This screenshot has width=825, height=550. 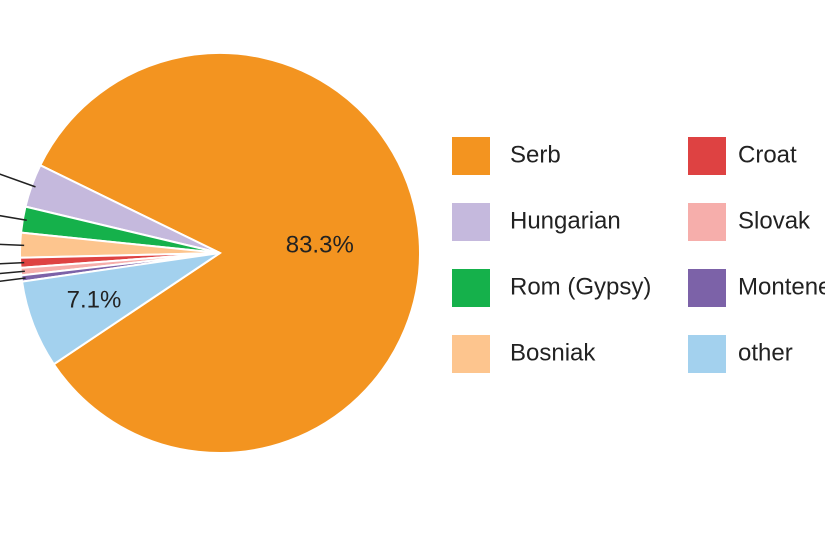 What do you see at coordinates (535, 154) in the screenshot?
I see `legend-label: Serb` at bounding box center [535, 154].